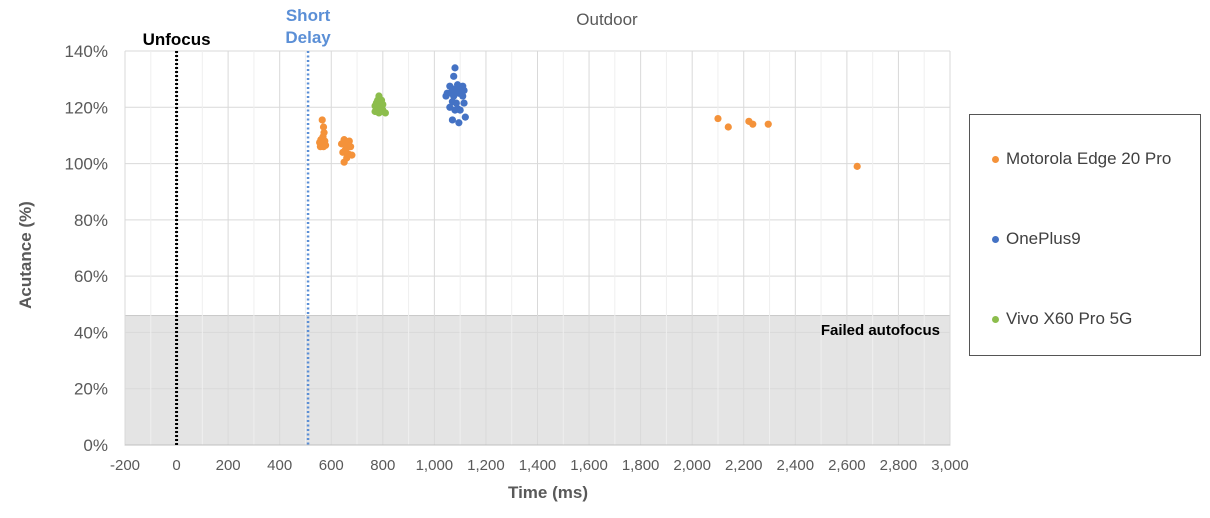 This screenshot has height=518, width=1210. What do you see at coordinates (125, 465) in the screenshot?
I see `x-tick-label: -200` at bounding box center [125, 465].